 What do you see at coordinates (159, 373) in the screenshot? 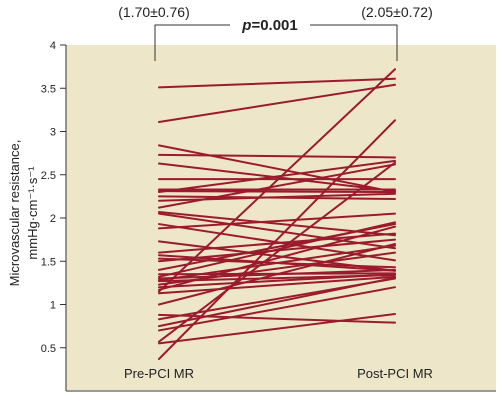
I see `x-category-label-pre: Pre-PCI MR` at bounding box center [159, 373].